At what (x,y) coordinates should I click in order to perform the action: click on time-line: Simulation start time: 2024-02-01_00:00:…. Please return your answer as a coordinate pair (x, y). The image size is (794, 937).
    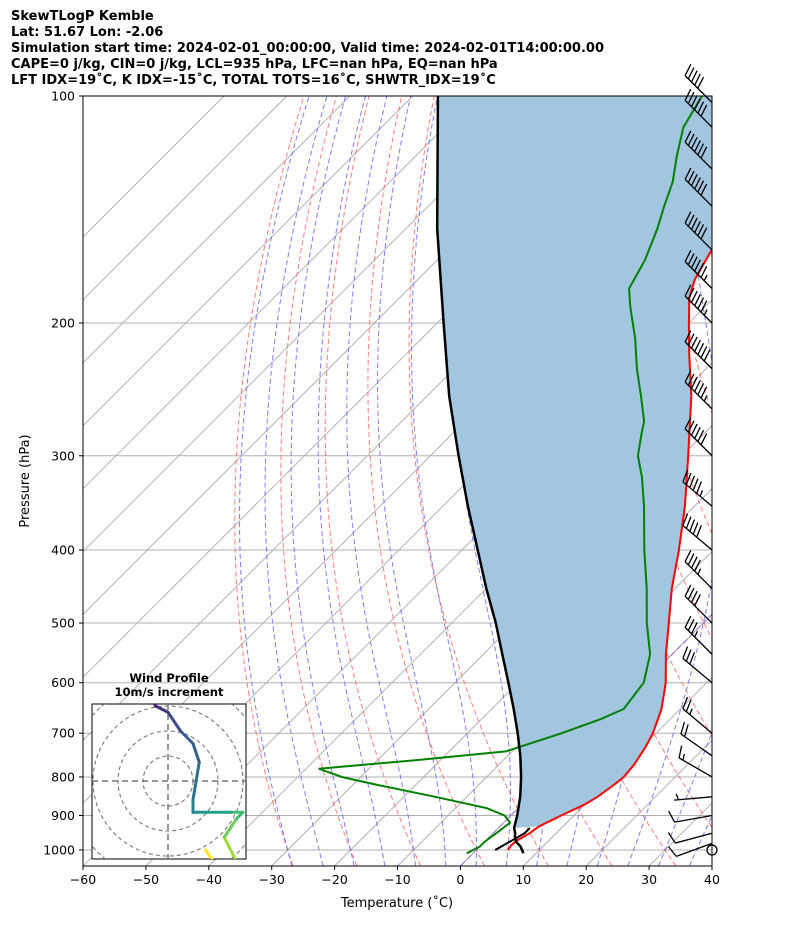
    Looking at the image, I should click on (307, 48).